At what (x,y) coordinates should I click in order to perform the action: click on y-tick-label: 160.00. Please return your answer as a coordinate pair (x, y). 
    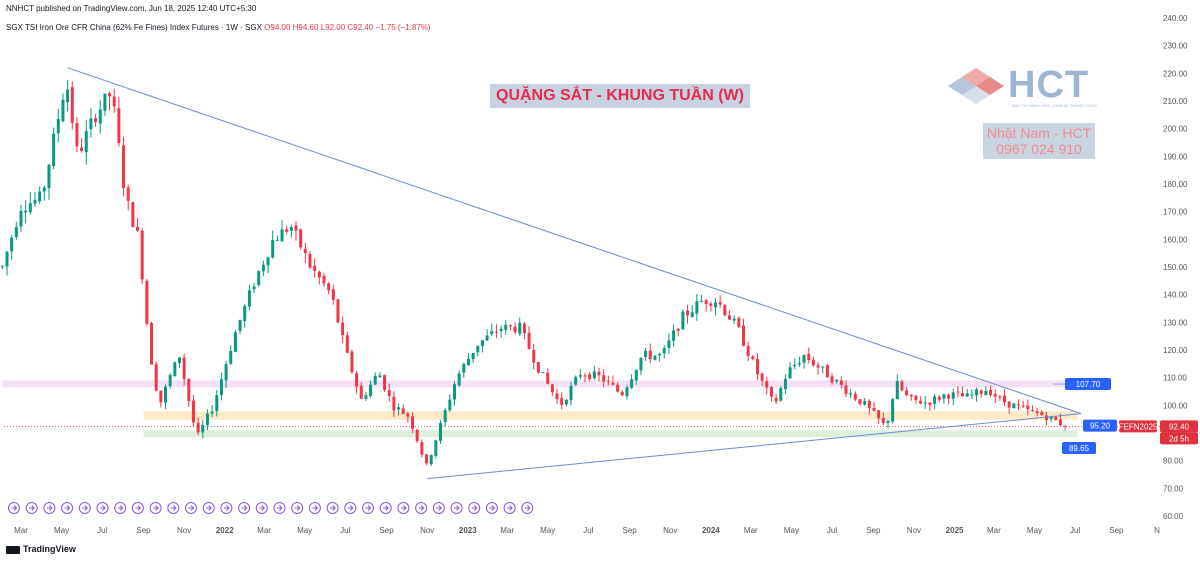
    Looking at the image, I should click on (1175, 239).